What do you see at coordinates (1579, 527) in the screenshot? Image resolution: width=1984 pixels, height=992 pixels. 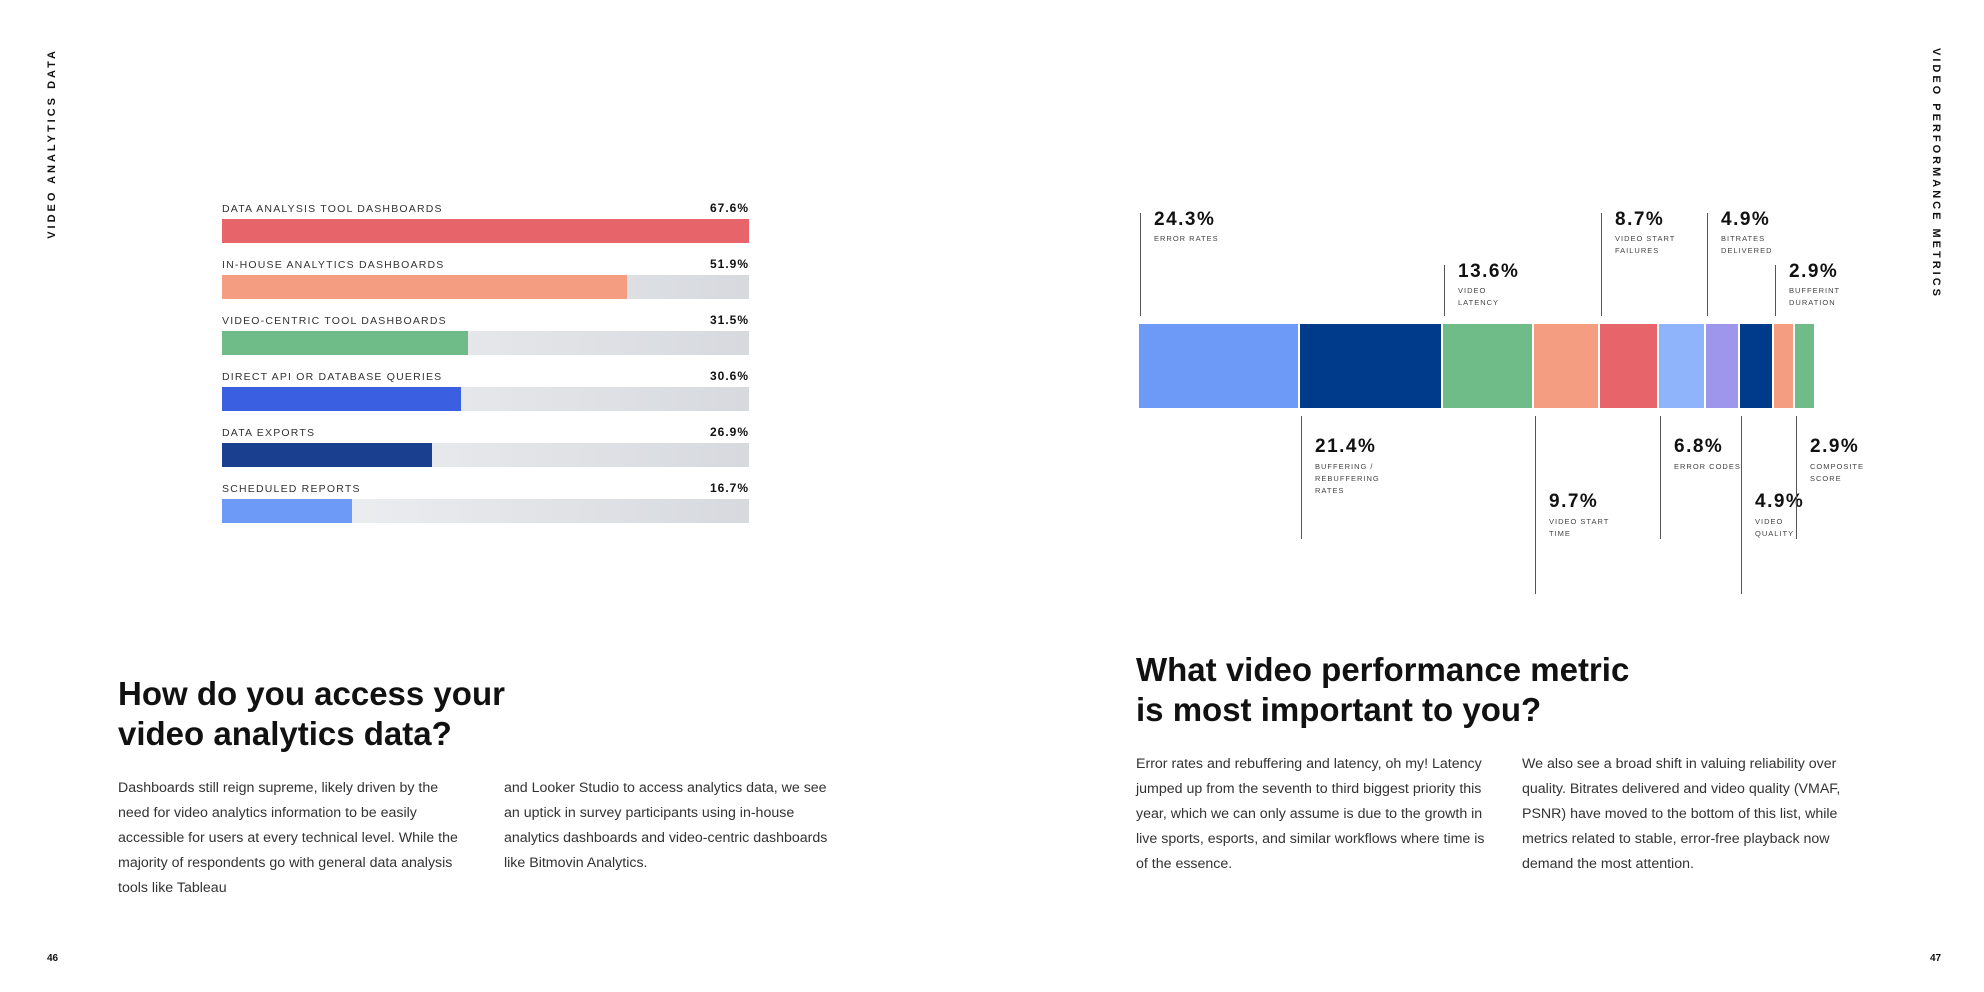 I see `metric-label: VIDEO START TIME` at bounding box center [1579, 527].